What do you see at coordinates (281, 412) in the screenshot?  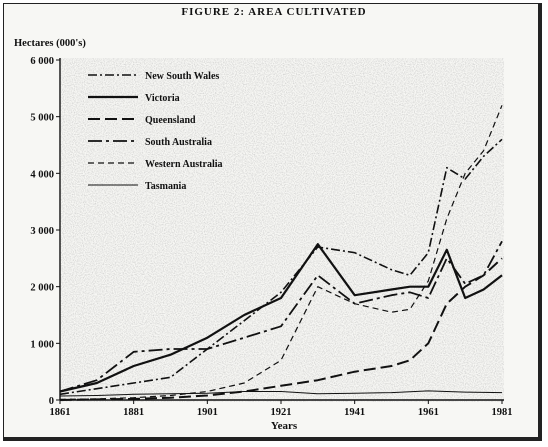 I see `x-tick-label: 1921` at bounding box center [281, 412].